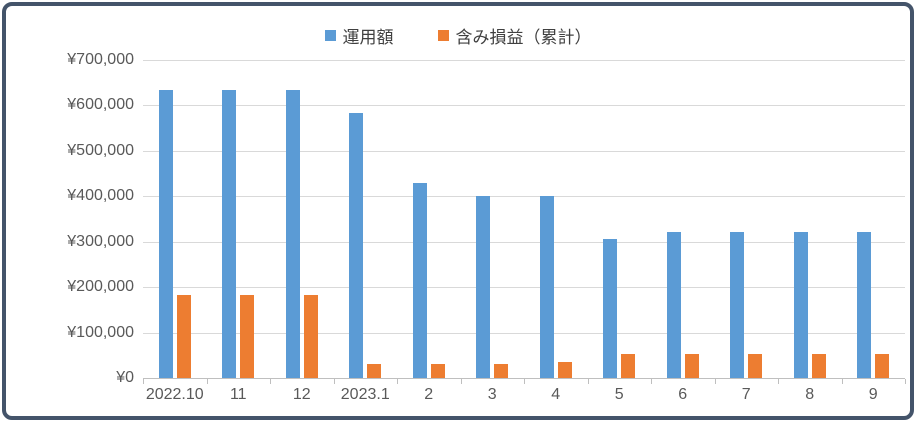 The height and width of the screenshot is (422, 916). Describe the element at coordinates (100, 332) in the screenshot. I see `y-axis-tick-label: ¥100,000` at that location.